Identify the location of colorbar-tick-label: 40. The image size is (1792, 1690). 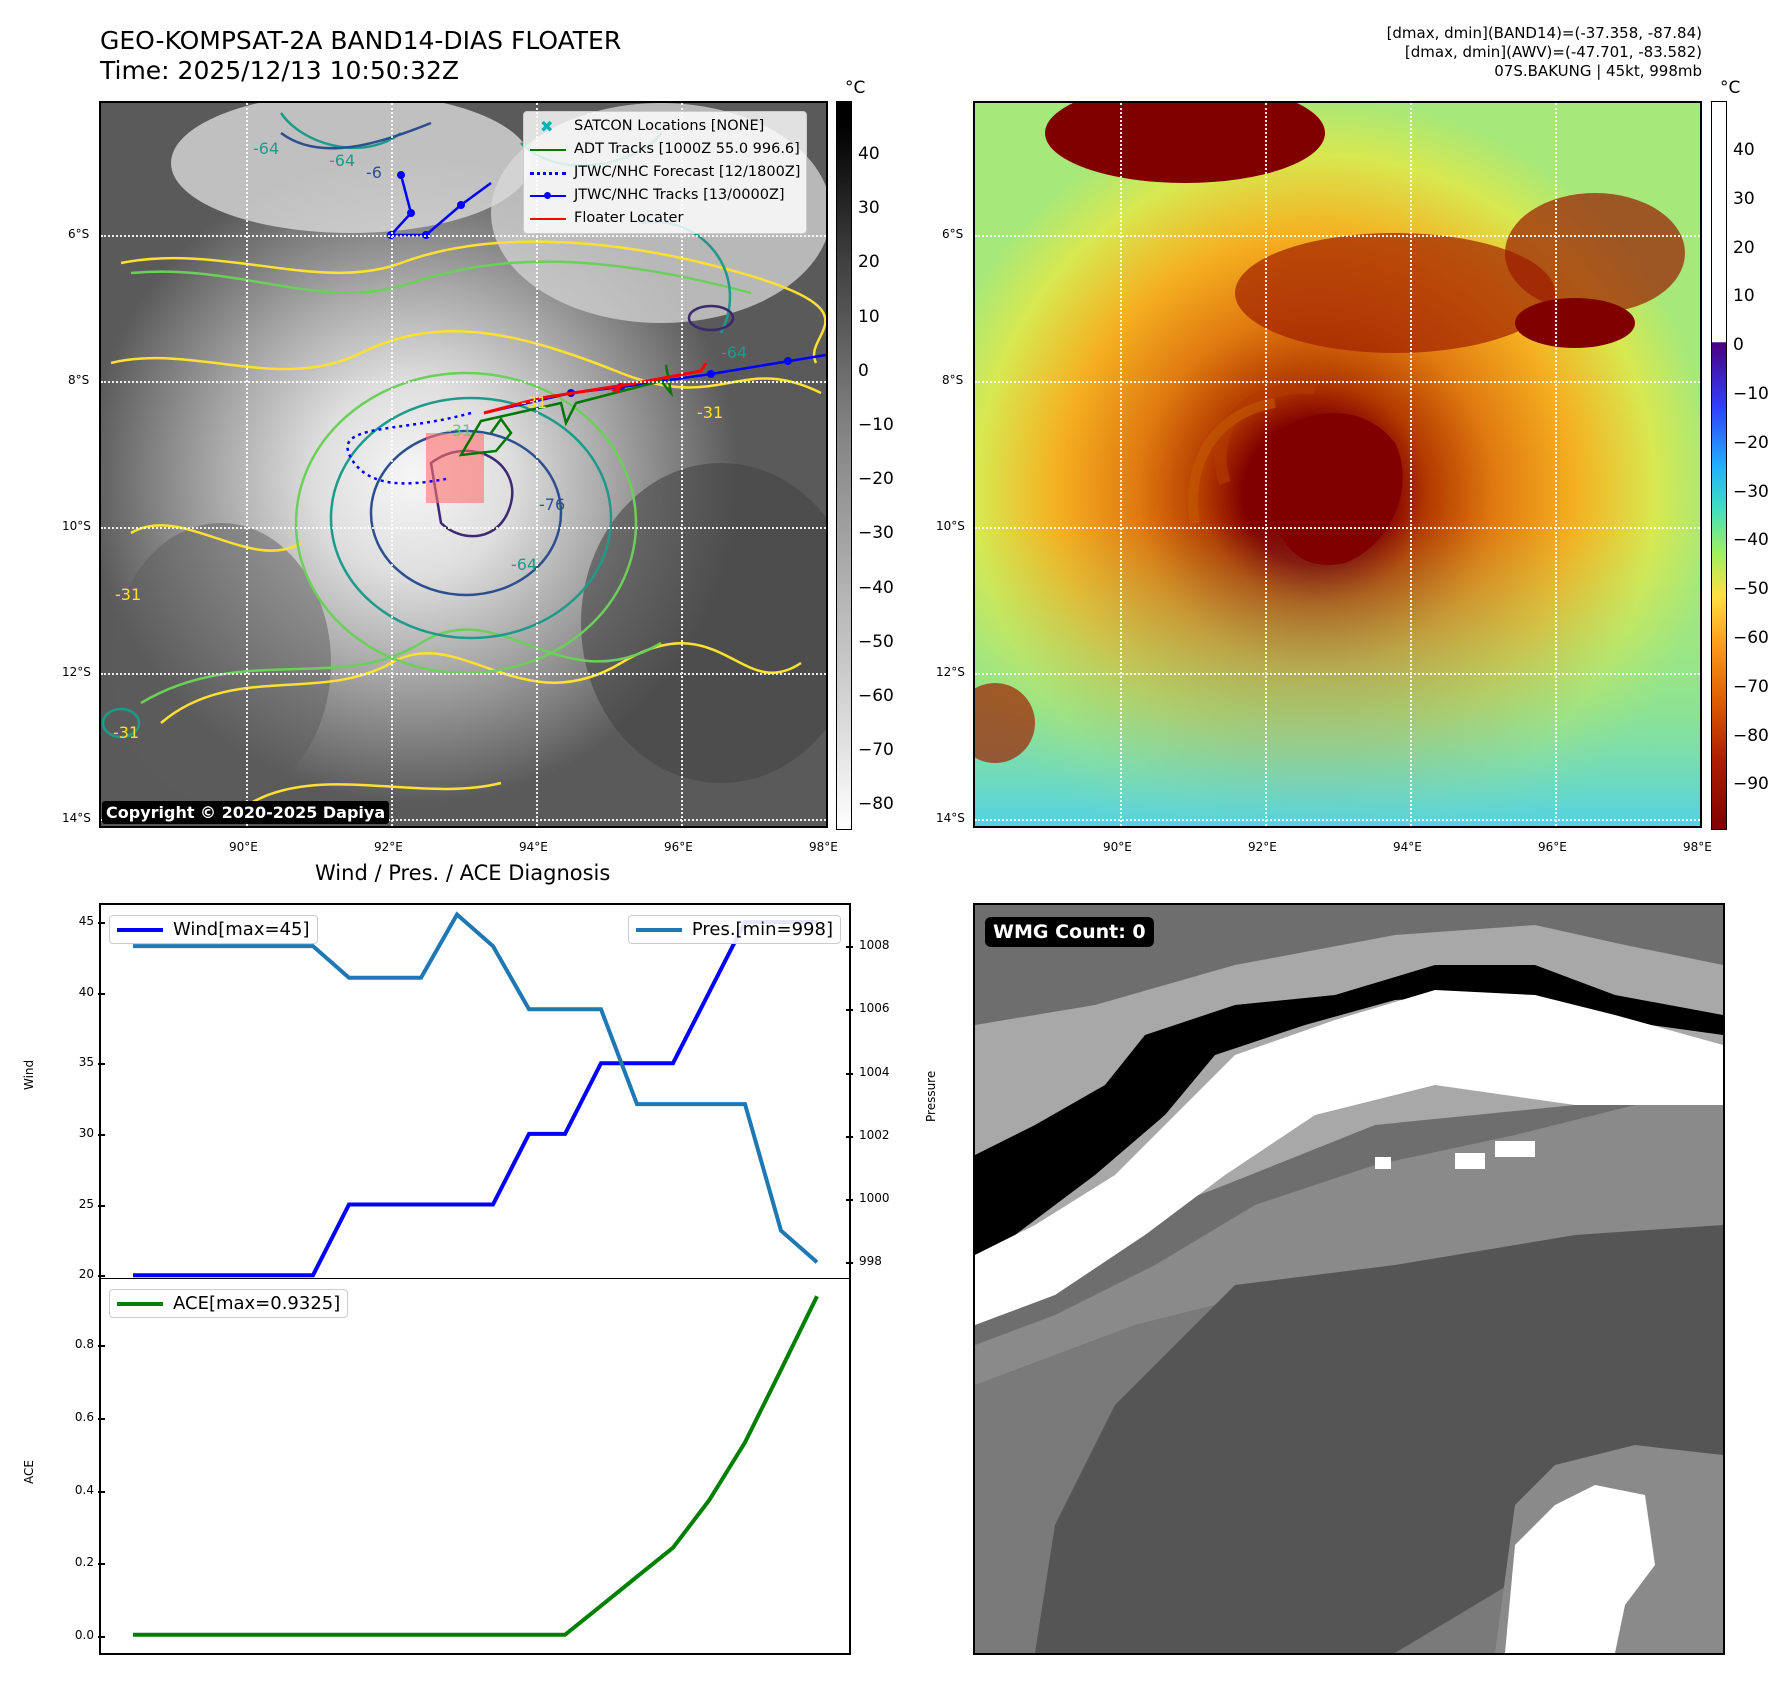
(869, 154).